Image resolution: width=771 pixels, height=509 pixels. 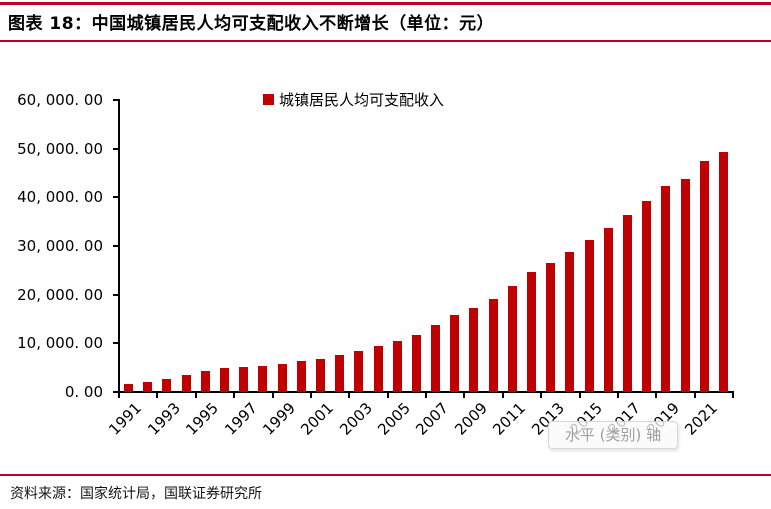 What do you see at coordinates (455, 353) in the screenshot?
I see `bar-2008` at bounding box center [455, 353].